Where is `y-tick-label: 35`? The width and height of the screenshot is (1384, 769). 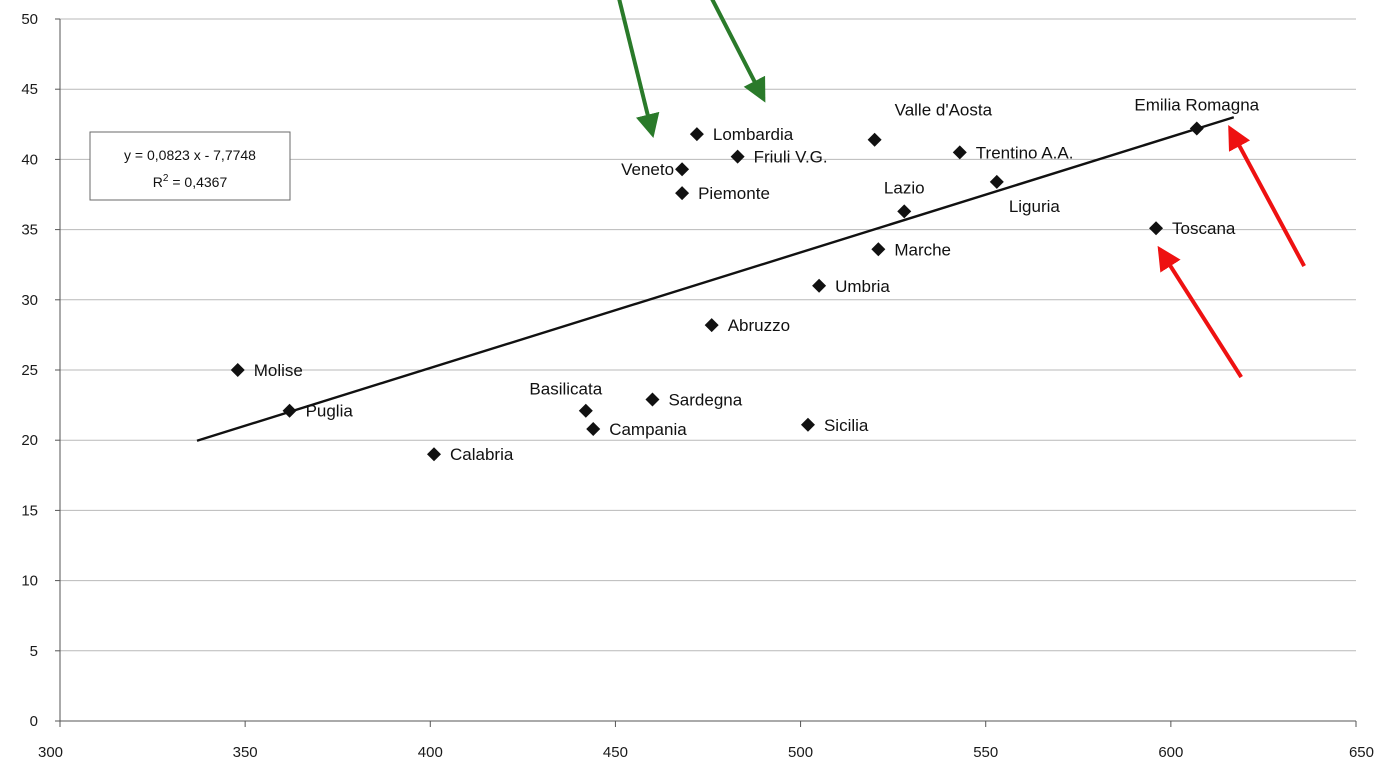
y-tick-label: 35 is located at coordinates (29, 230).